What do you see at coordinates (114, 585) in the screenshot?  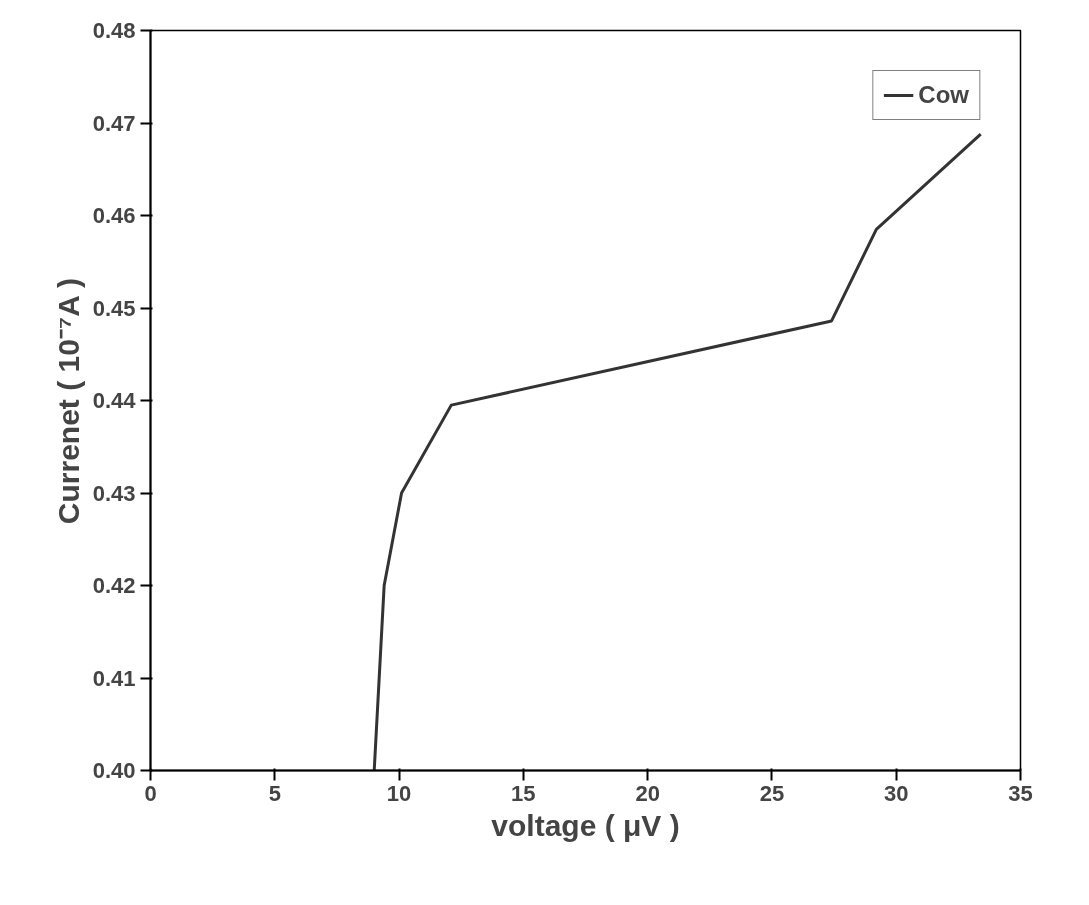 I see `y-tick-label: 0.42` at bounding box center [114, 585].